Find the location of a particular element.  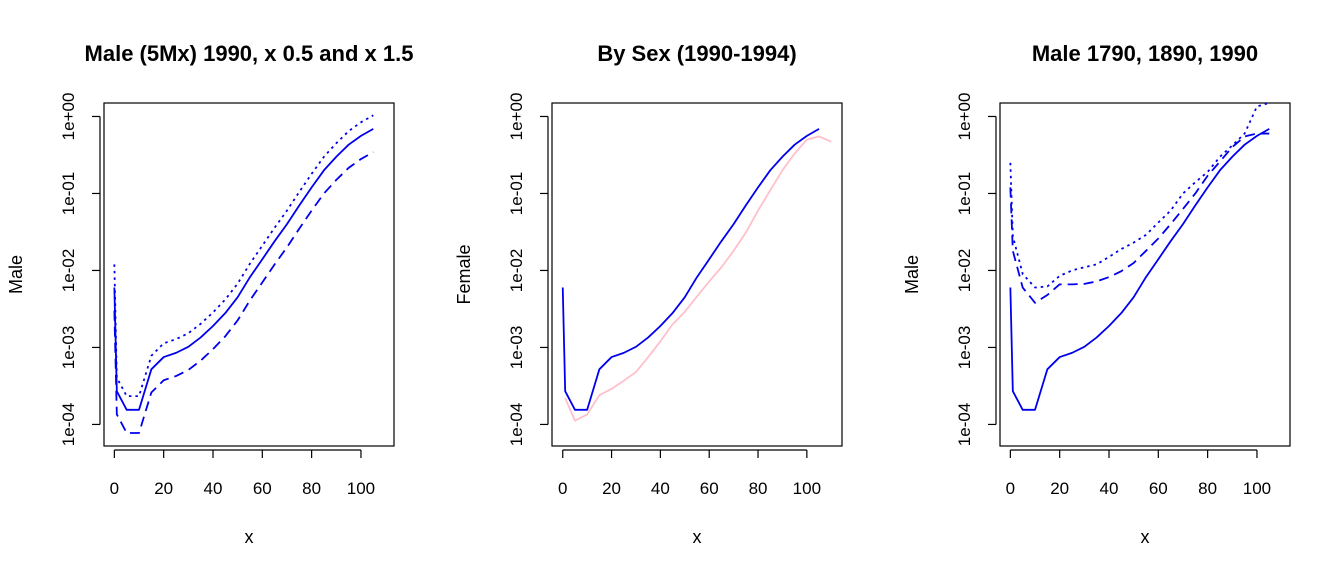

chart-title: By Sex (1990-1994) is located at coordinates (696, 53).